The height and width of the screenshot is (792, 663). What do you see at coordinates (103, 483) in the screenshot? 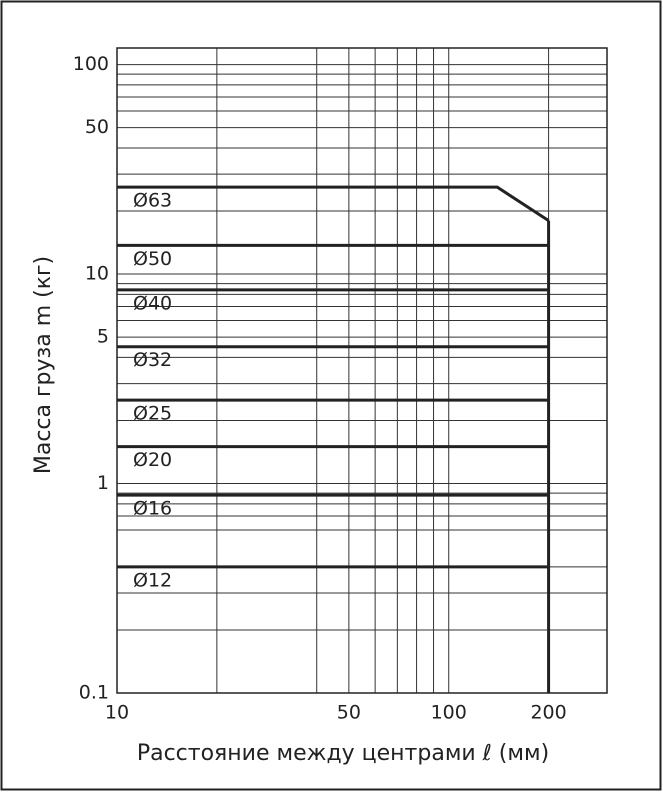
I see `y-tick-label: 1` at bounding box center [103, 483].